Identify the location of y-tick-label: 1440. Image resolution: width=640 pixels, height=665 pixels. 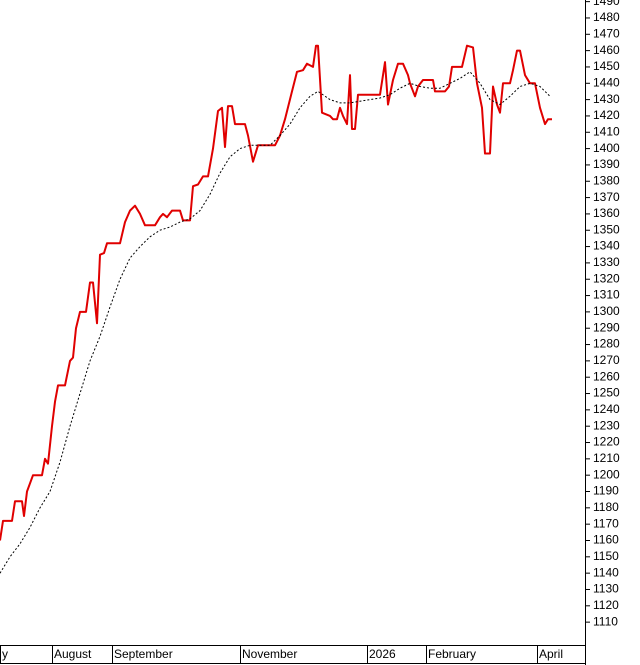
(606, 82).